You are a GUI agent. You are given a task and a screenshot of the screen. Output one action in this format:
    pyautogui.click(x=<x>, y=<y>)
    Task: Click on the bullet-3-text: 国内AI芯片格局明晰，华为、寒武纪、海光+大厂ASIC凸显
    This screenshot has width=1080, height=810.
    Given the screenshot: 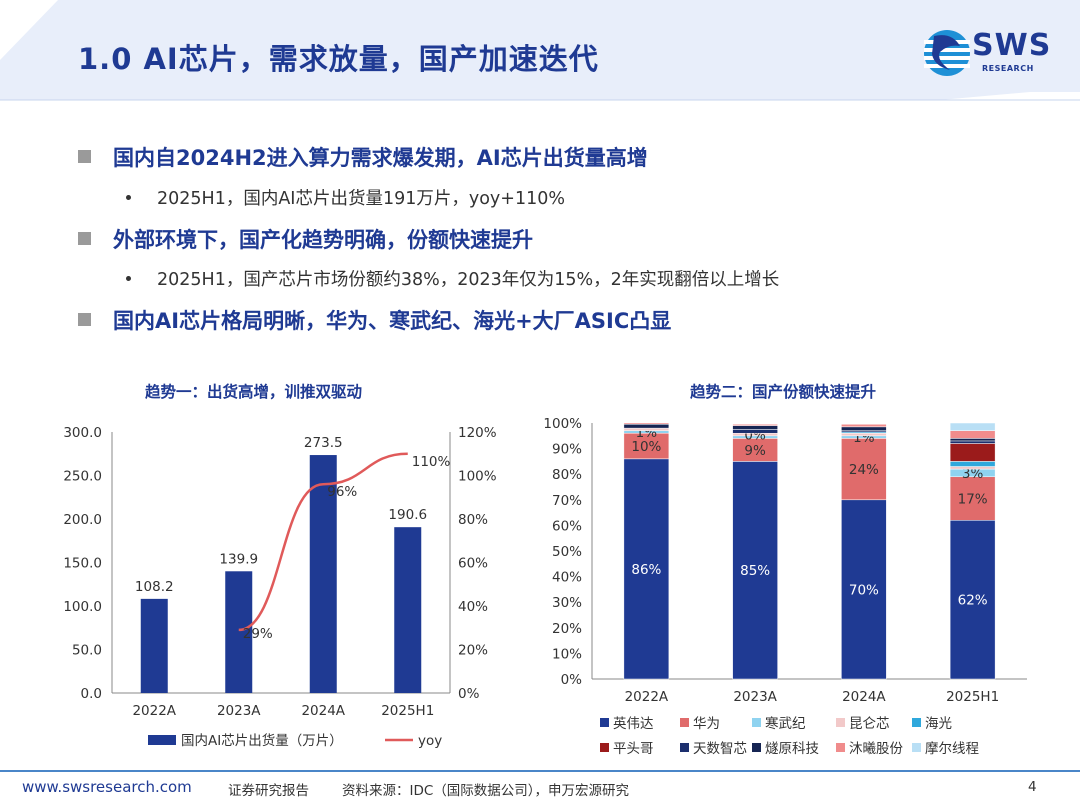 What is the action you would take?
    pyautogui.click(x=392, y=321)
    